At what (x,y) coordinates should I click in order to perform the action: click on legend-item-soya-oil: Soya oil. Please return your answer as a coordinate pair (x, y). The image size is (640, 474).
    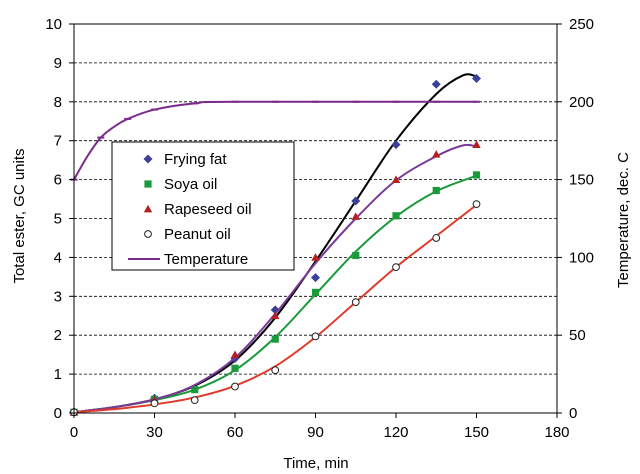
    Looking at the image, I should click on (180, 184).